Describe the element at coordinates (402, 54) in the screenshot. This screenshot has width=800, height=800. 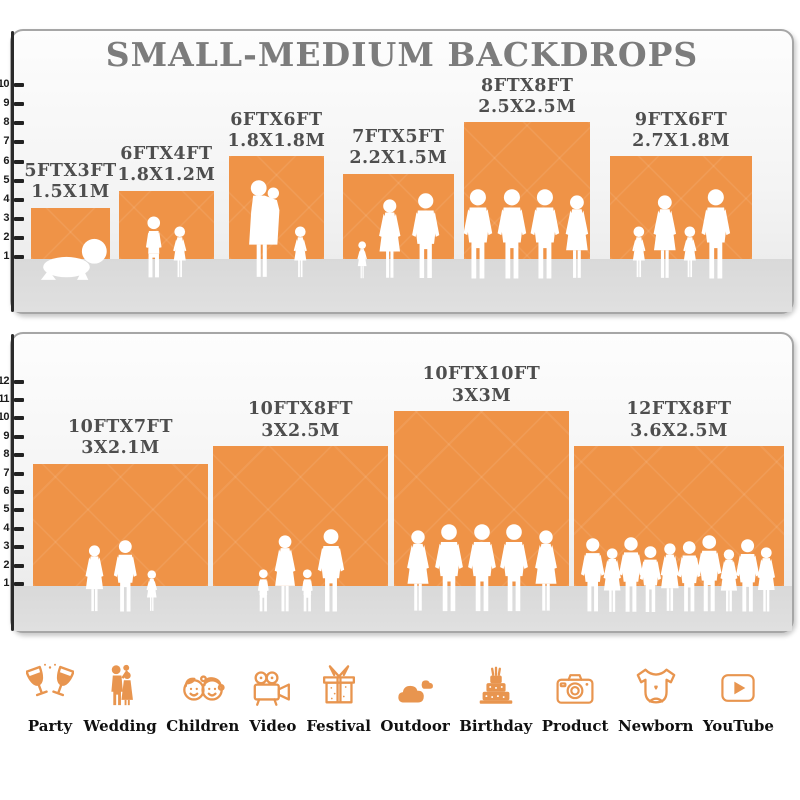
I see `page-title: SMALL-MEDIUM BACKDROPS` at that location.